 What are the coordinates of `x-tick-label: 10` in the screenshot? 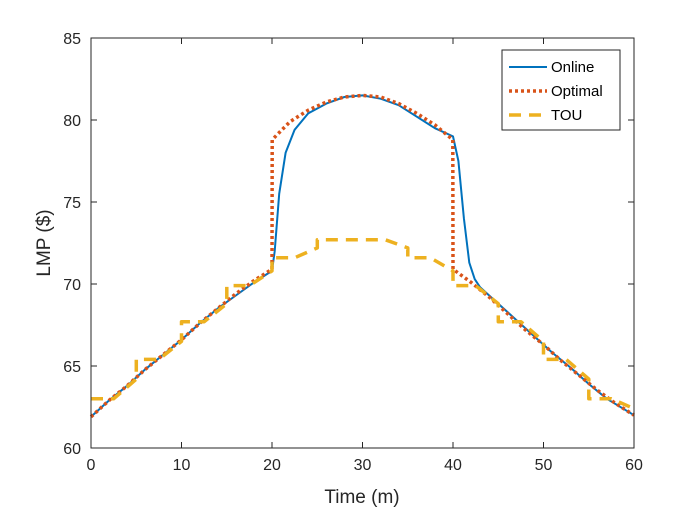 It's located at (182, 465).